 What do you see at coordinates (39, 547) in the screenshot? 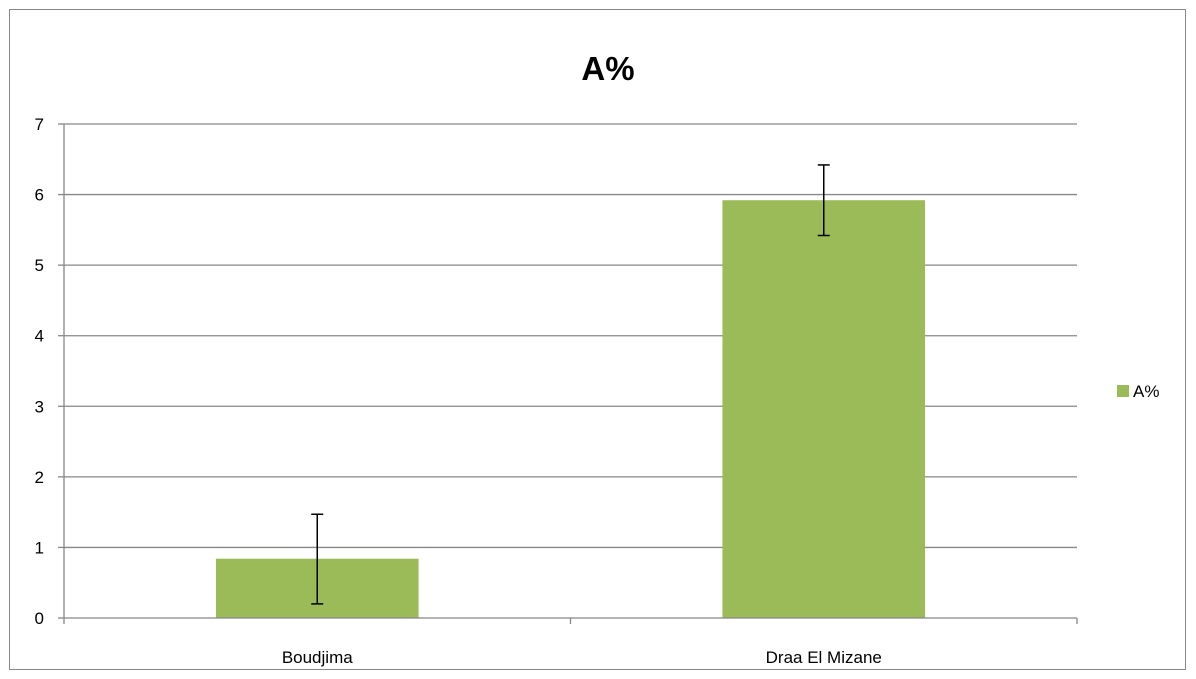
I see `y-tick-label-1: 1` at bounding box center [39, 547].